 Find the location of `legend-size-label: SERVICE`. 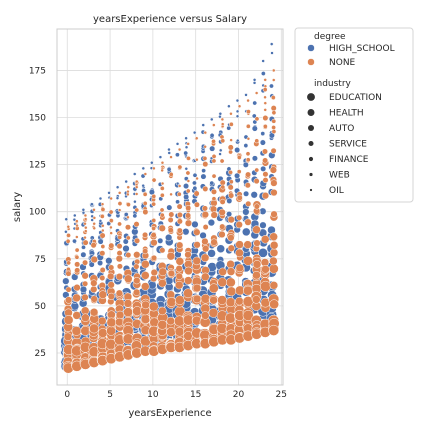

legend-size-label: SERVICE is located at coordinates (348, 145).